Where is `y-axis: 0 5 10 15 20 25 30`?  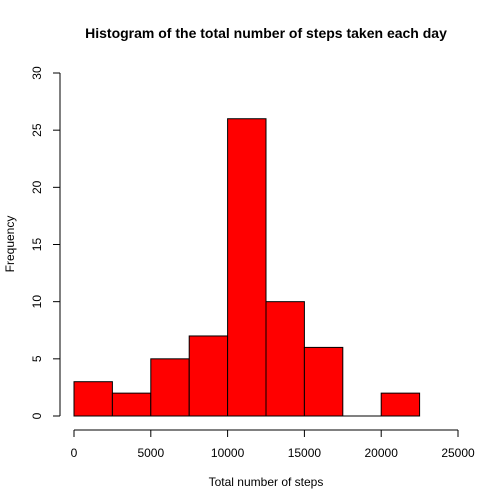 y-axis: 0 5 10 15 20 25 30 is located at coordinates (45, 242).